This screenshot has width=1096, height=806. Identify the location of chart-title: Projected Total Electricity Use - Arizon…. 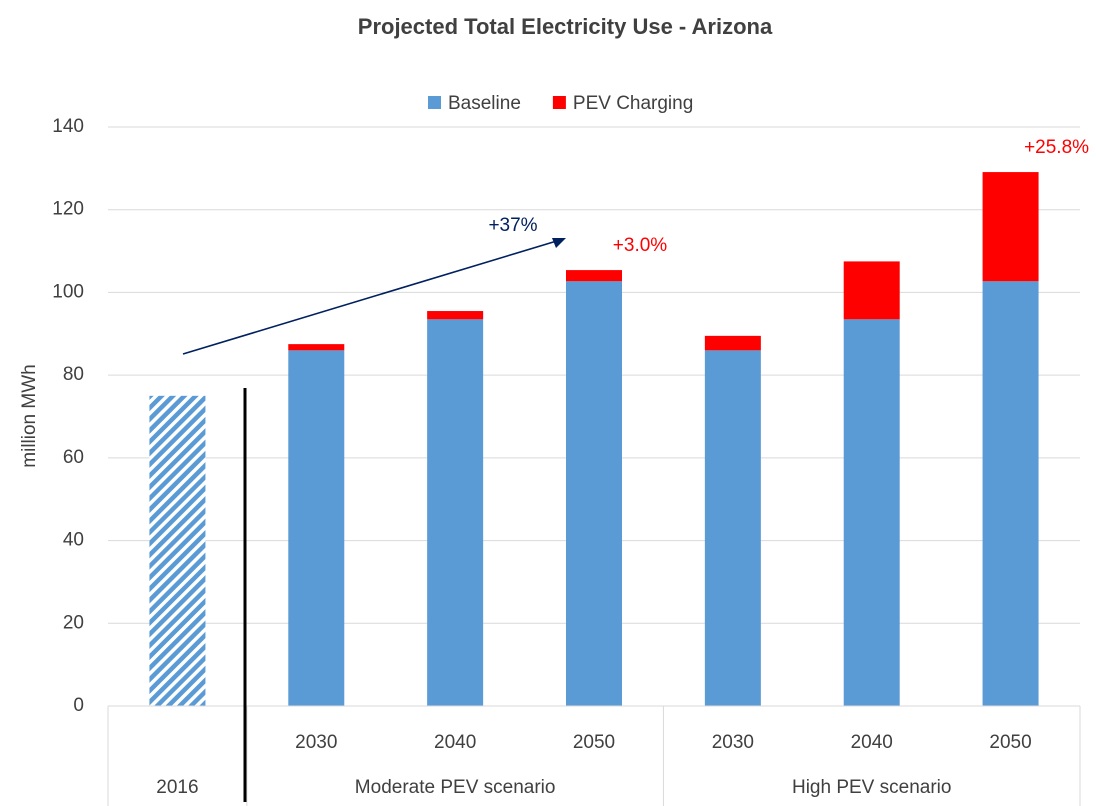
(565, 26).